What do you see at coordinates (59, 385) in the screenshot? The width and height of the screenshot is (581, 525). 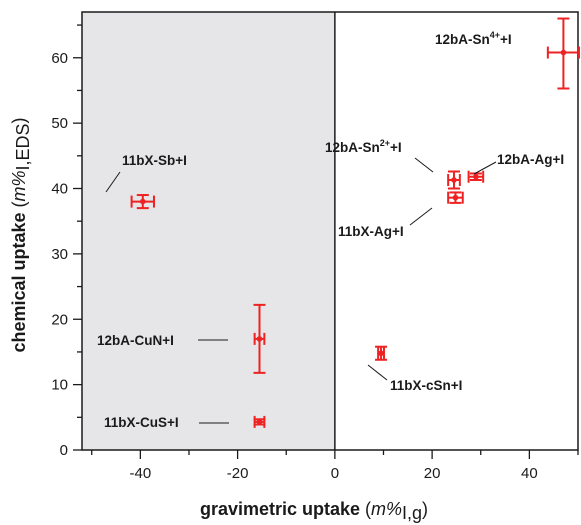 I see `y-tick-label: 10` at bounding box center [59, 385].